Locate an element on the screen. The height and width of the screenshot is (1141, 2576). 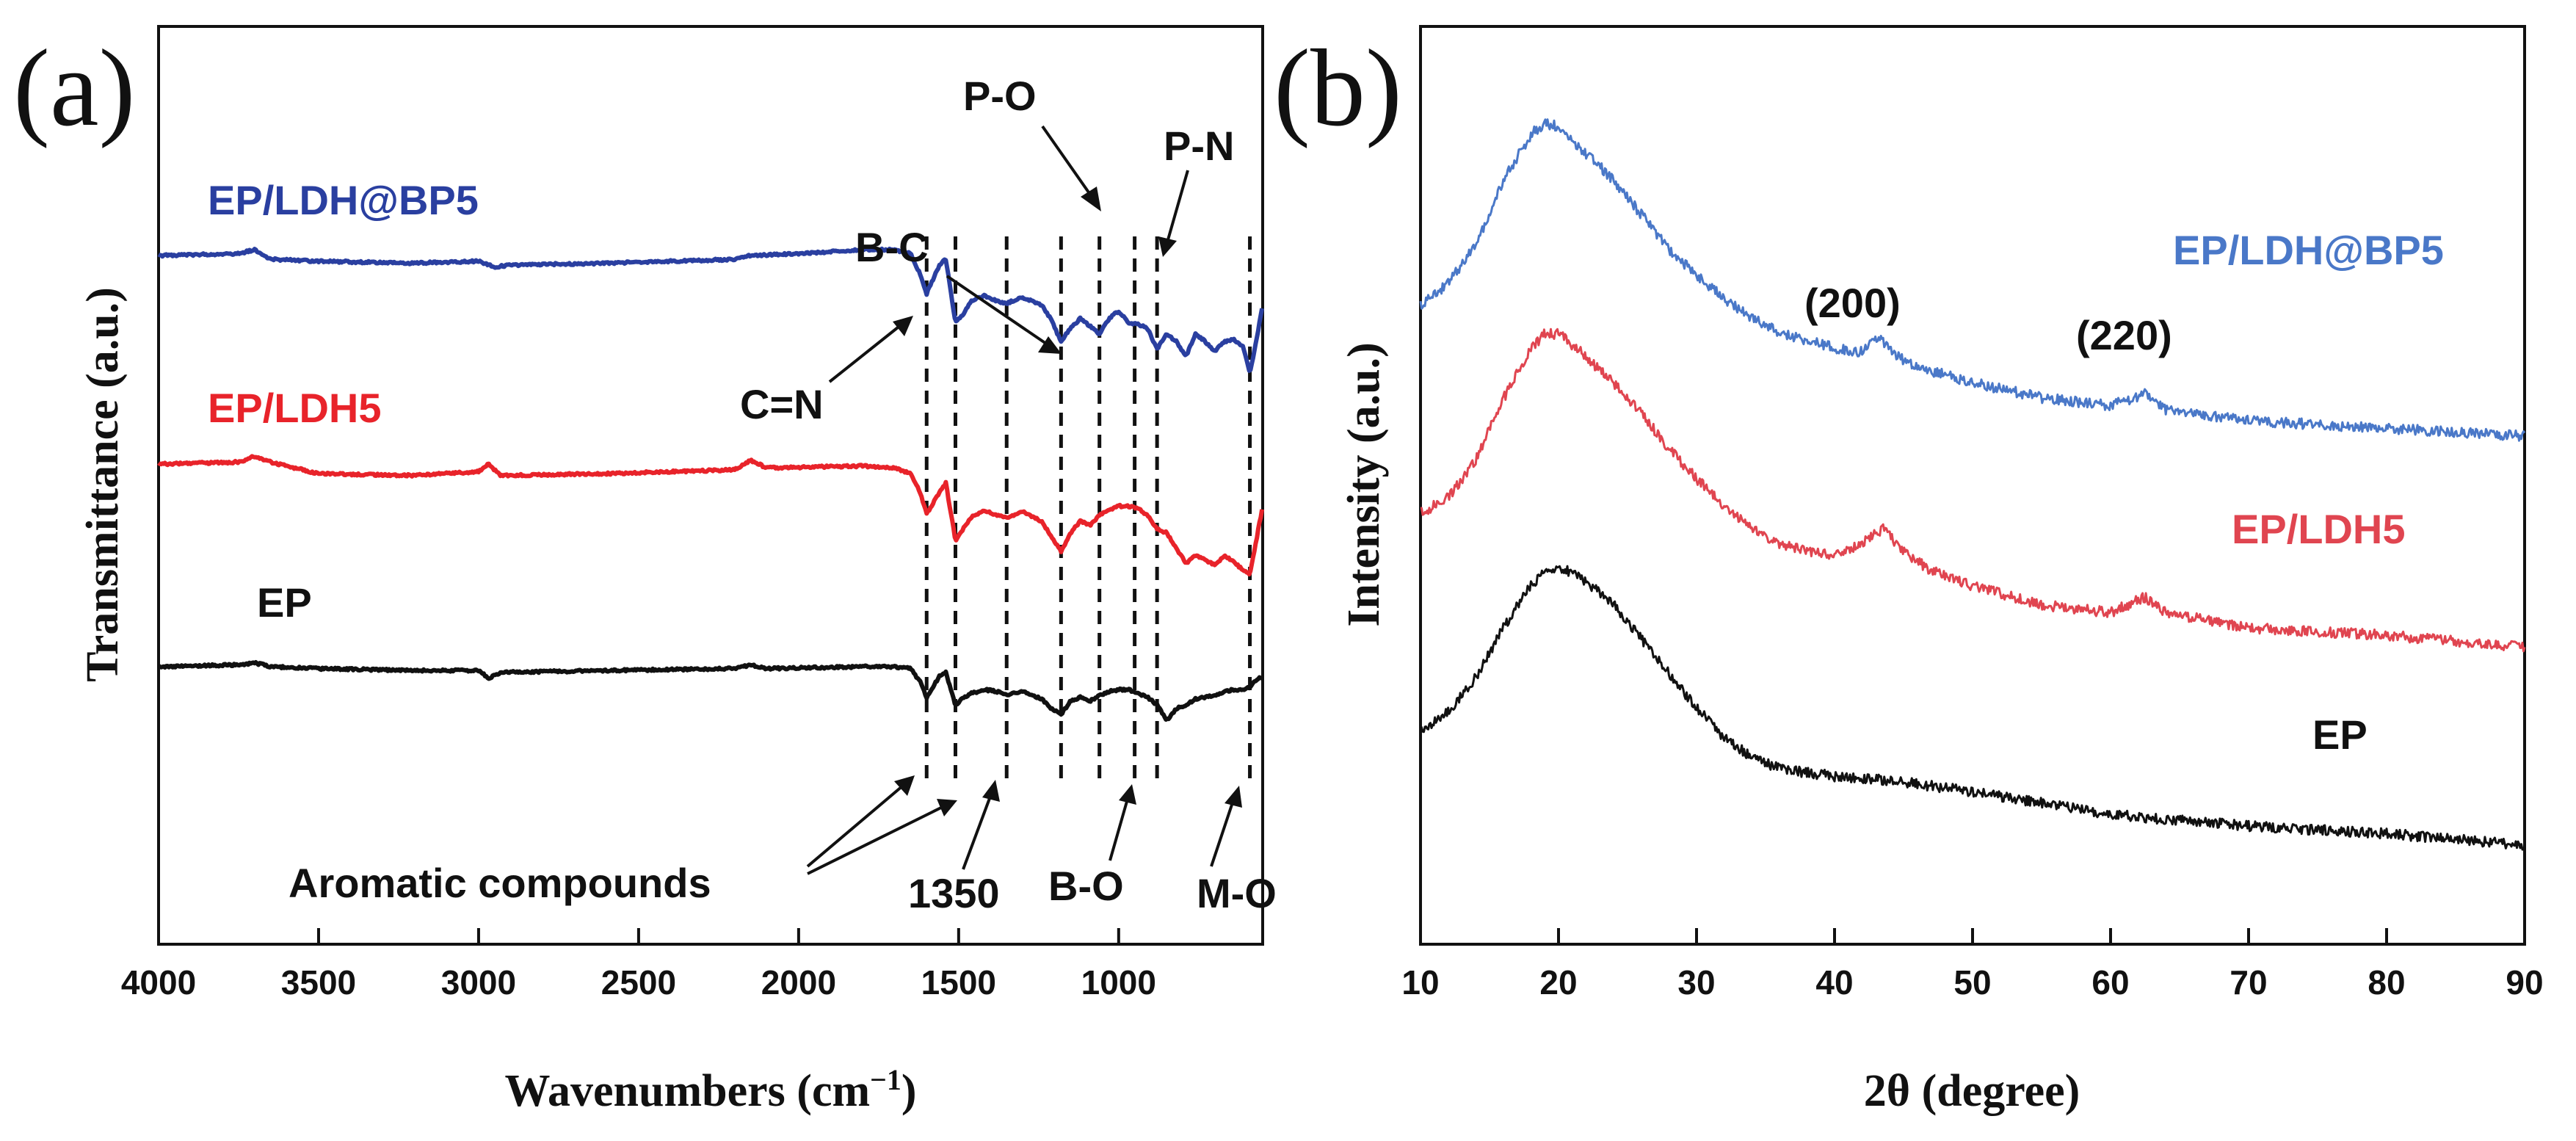
panel-a-reference-lines is located at coordinates (1088, 511).